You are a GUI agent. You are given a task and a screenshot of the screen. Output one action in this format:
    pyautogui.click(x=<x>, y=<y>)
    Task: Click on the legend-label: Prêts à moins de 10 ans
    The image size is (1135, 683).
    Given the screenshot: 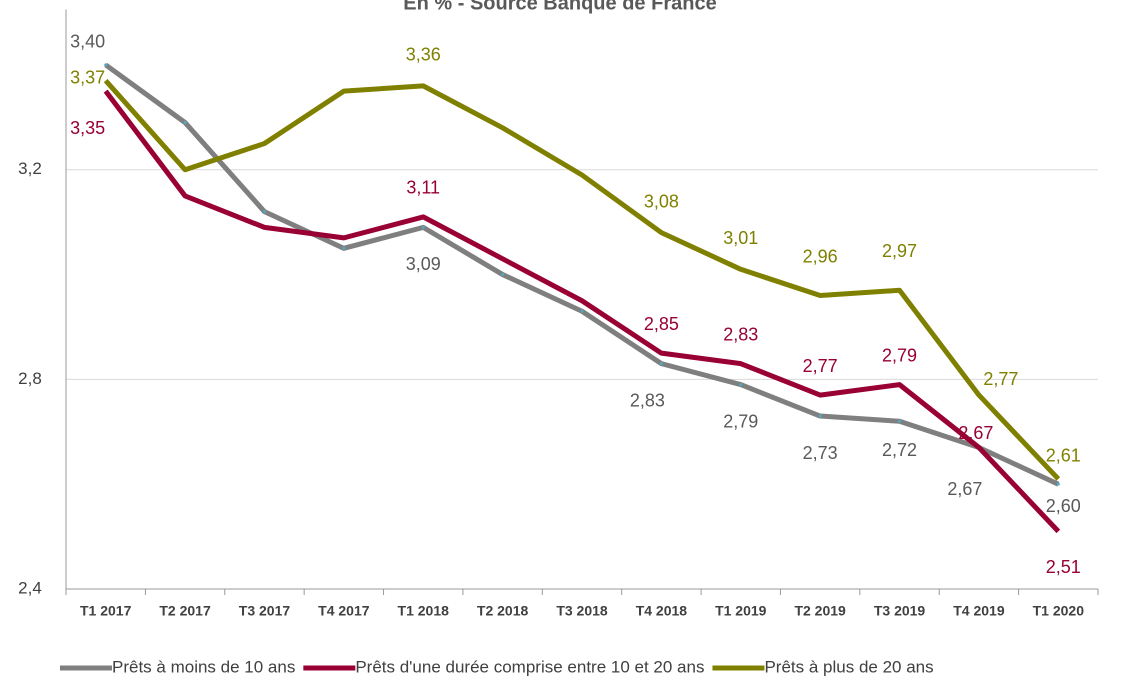 What is the action you would take?
    pyautogui.click(x=203, y=666)
    